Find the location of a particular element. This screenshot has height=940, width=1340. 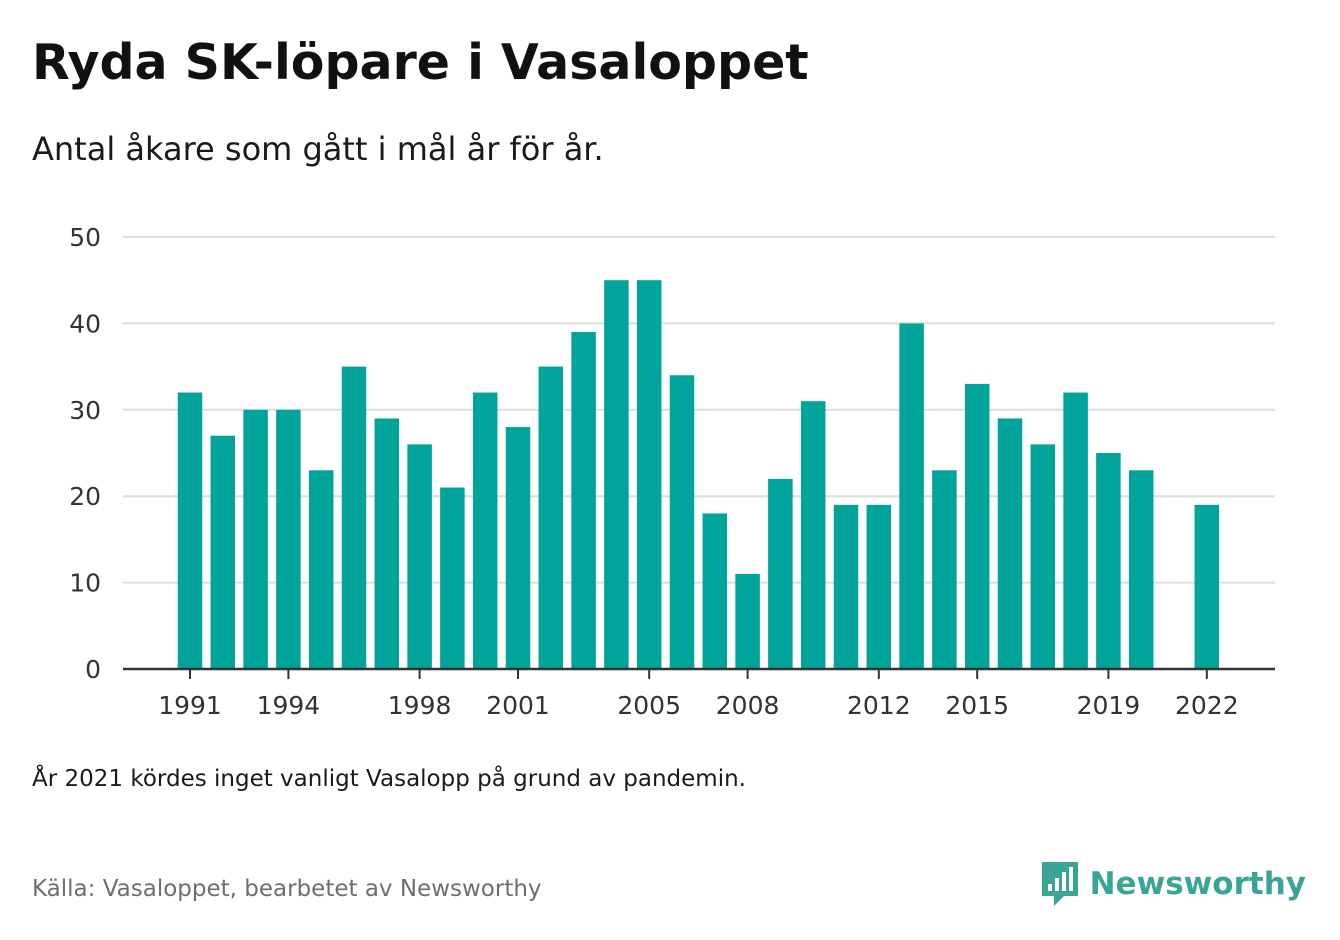

bar-1999 is located at coordinates (452, 578).